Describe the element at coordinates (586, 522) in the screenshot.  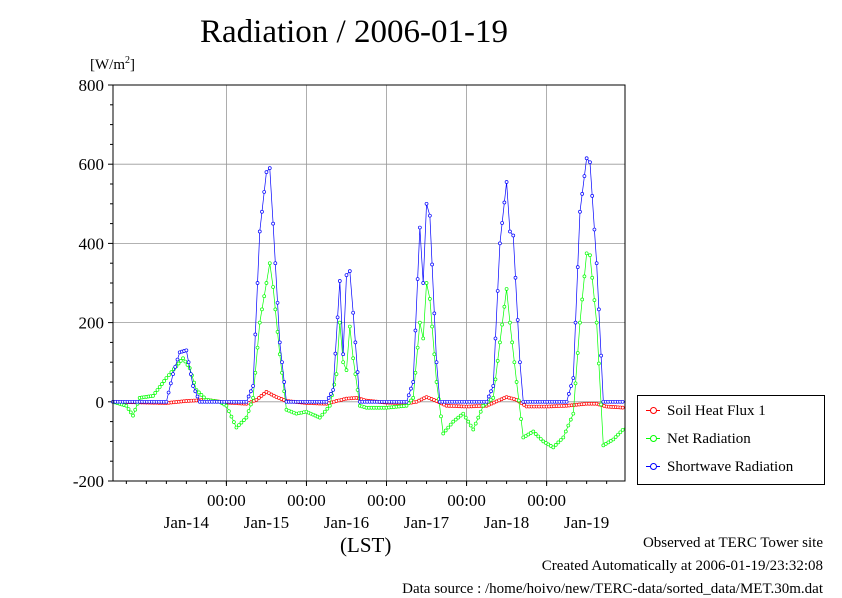
I see `x-date-label: Jan-19` at that location.